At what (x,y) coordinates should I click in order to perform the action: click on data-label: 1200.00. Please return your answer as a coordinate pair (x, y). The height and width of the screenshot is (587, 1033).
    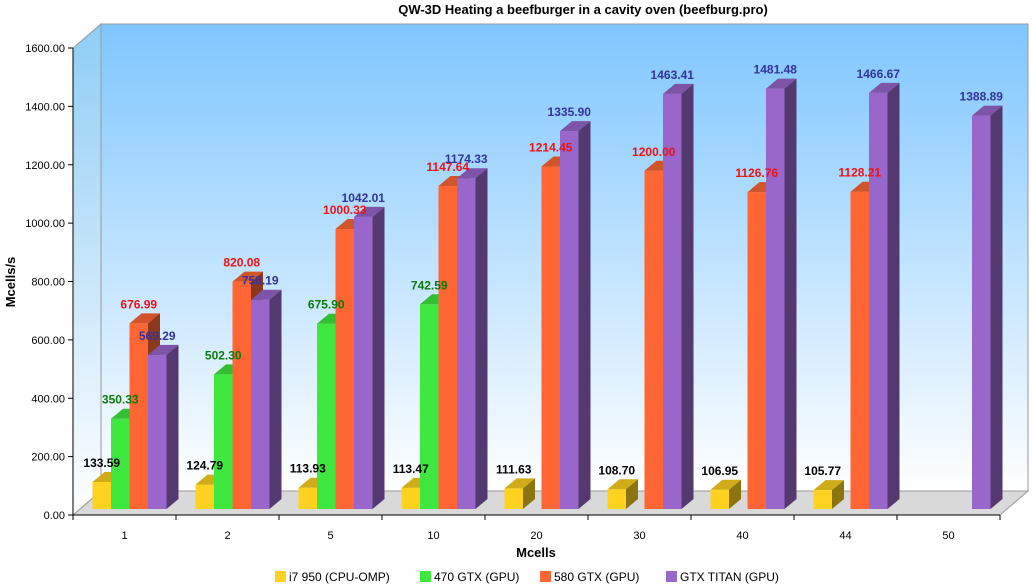
    Looking at the image, I should click on (654, 152).